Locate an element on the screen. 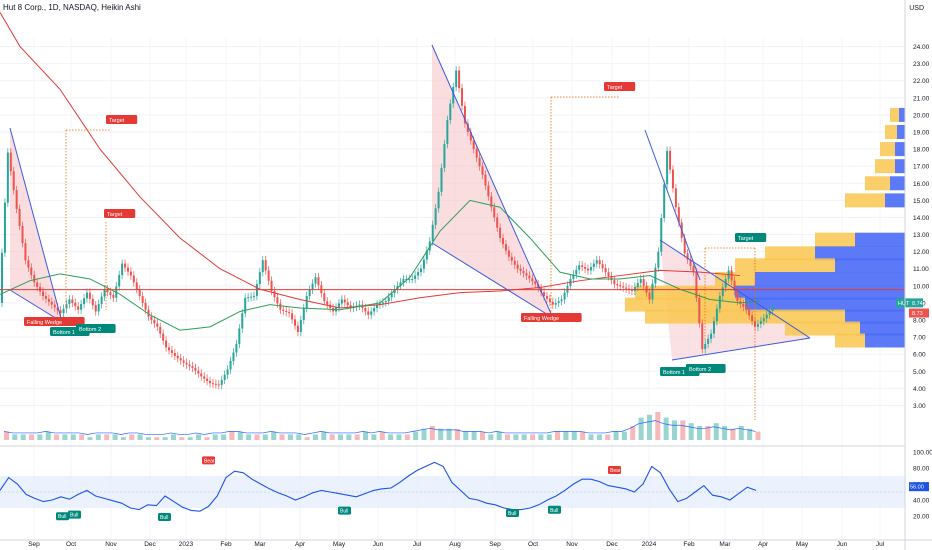 This screenshot has height=550, width=932. pattern-label-text: Bottom 2 is located at coordinates (90, 330).